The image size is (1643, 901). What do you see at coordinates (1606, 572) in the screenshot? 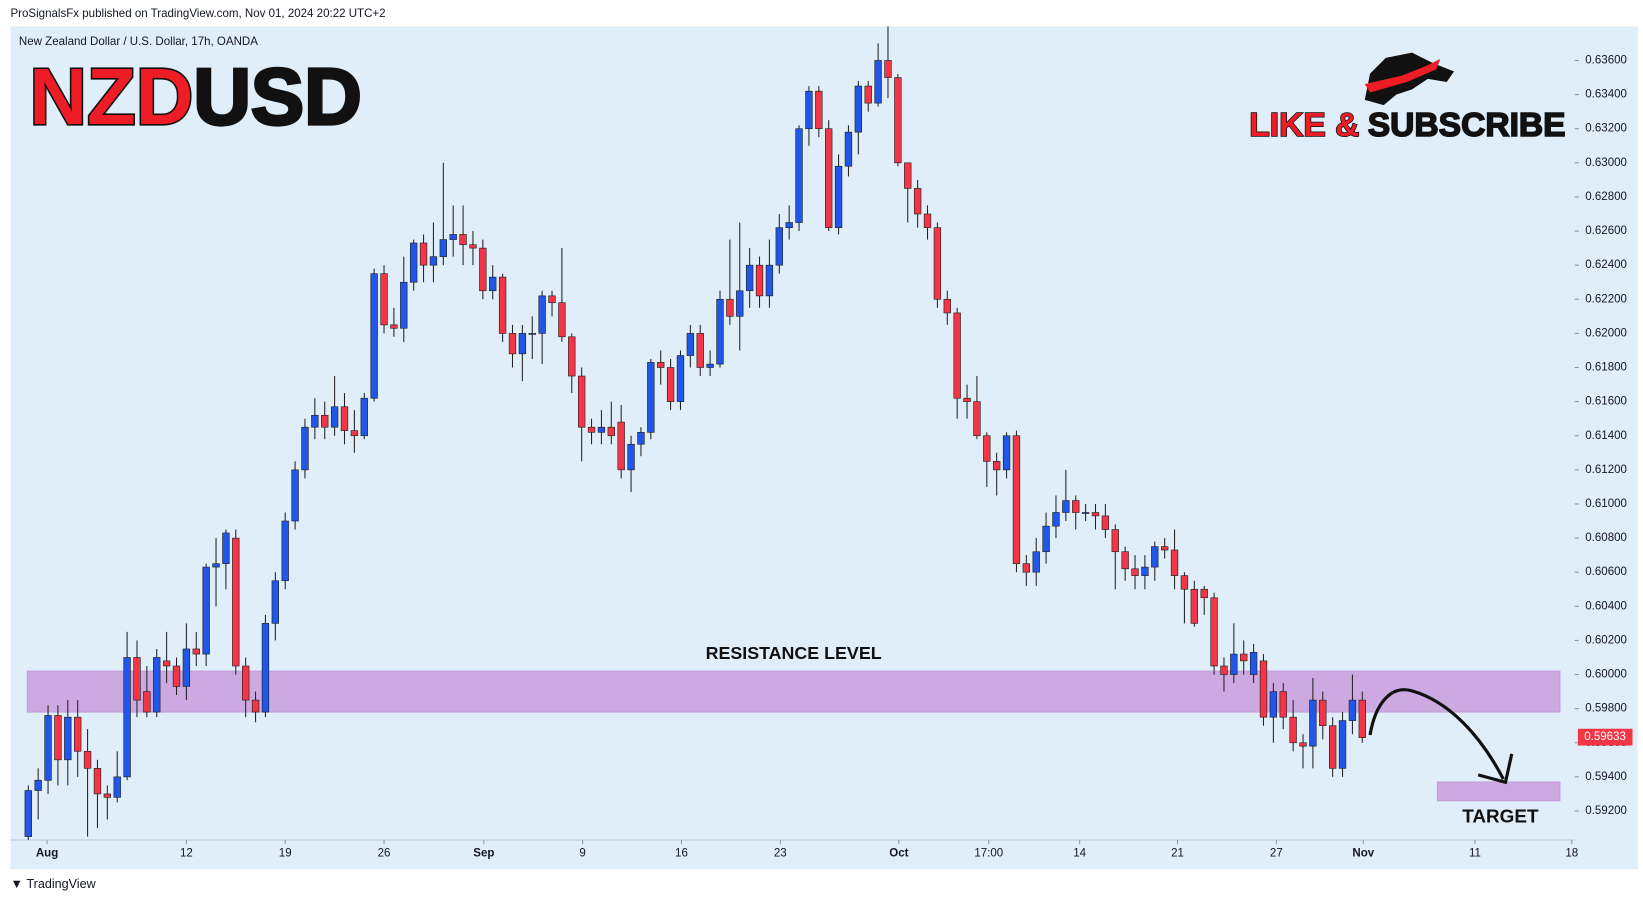
I see `y-tick-label: 0.60600` at bounding box center [1606, 572].